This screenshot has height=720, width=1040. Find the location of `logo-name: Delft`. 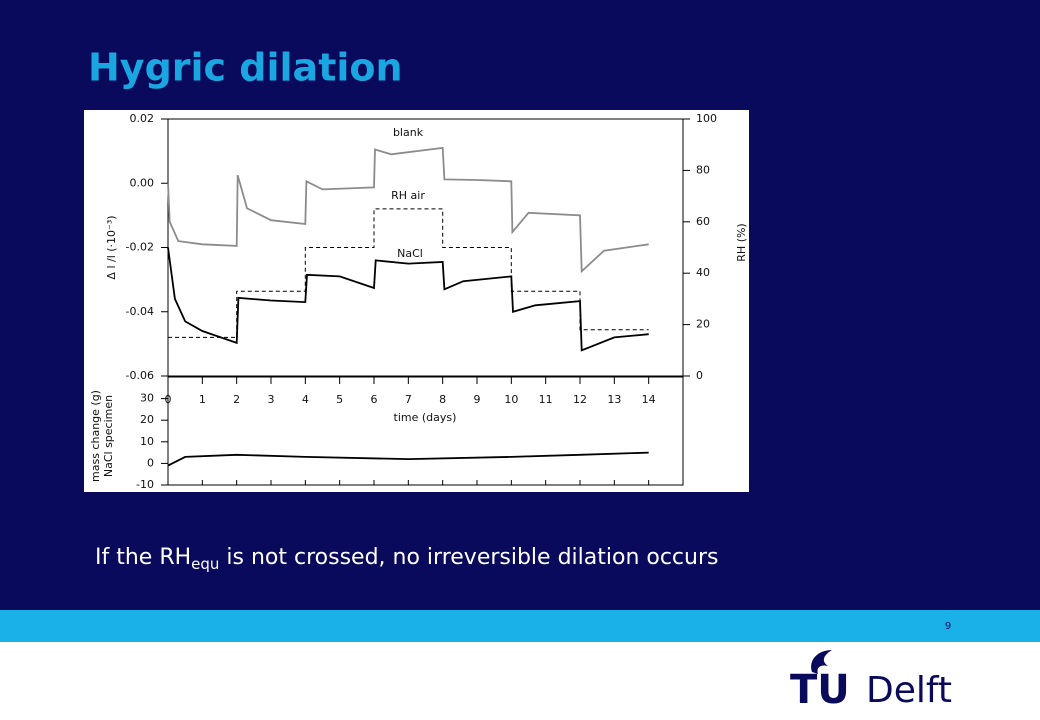

logo-name: Delft is located at coordinates (909, 690).